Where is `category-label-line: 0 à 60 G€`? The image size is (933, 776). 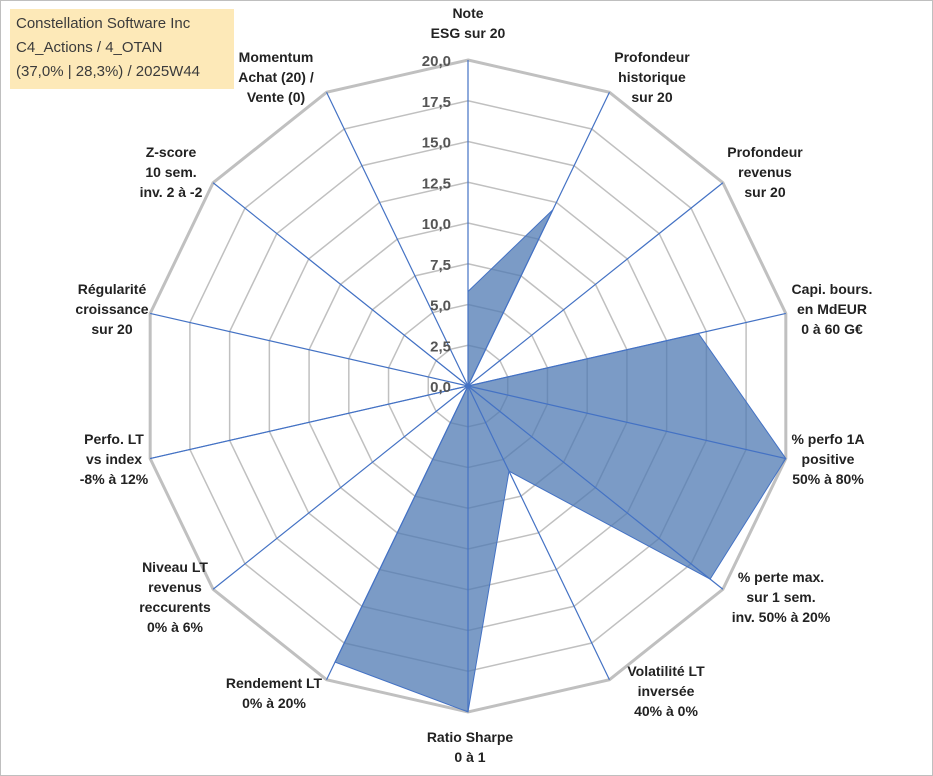
category-label-line: 0 à 60 G€ is located at coordinates (832, 329).